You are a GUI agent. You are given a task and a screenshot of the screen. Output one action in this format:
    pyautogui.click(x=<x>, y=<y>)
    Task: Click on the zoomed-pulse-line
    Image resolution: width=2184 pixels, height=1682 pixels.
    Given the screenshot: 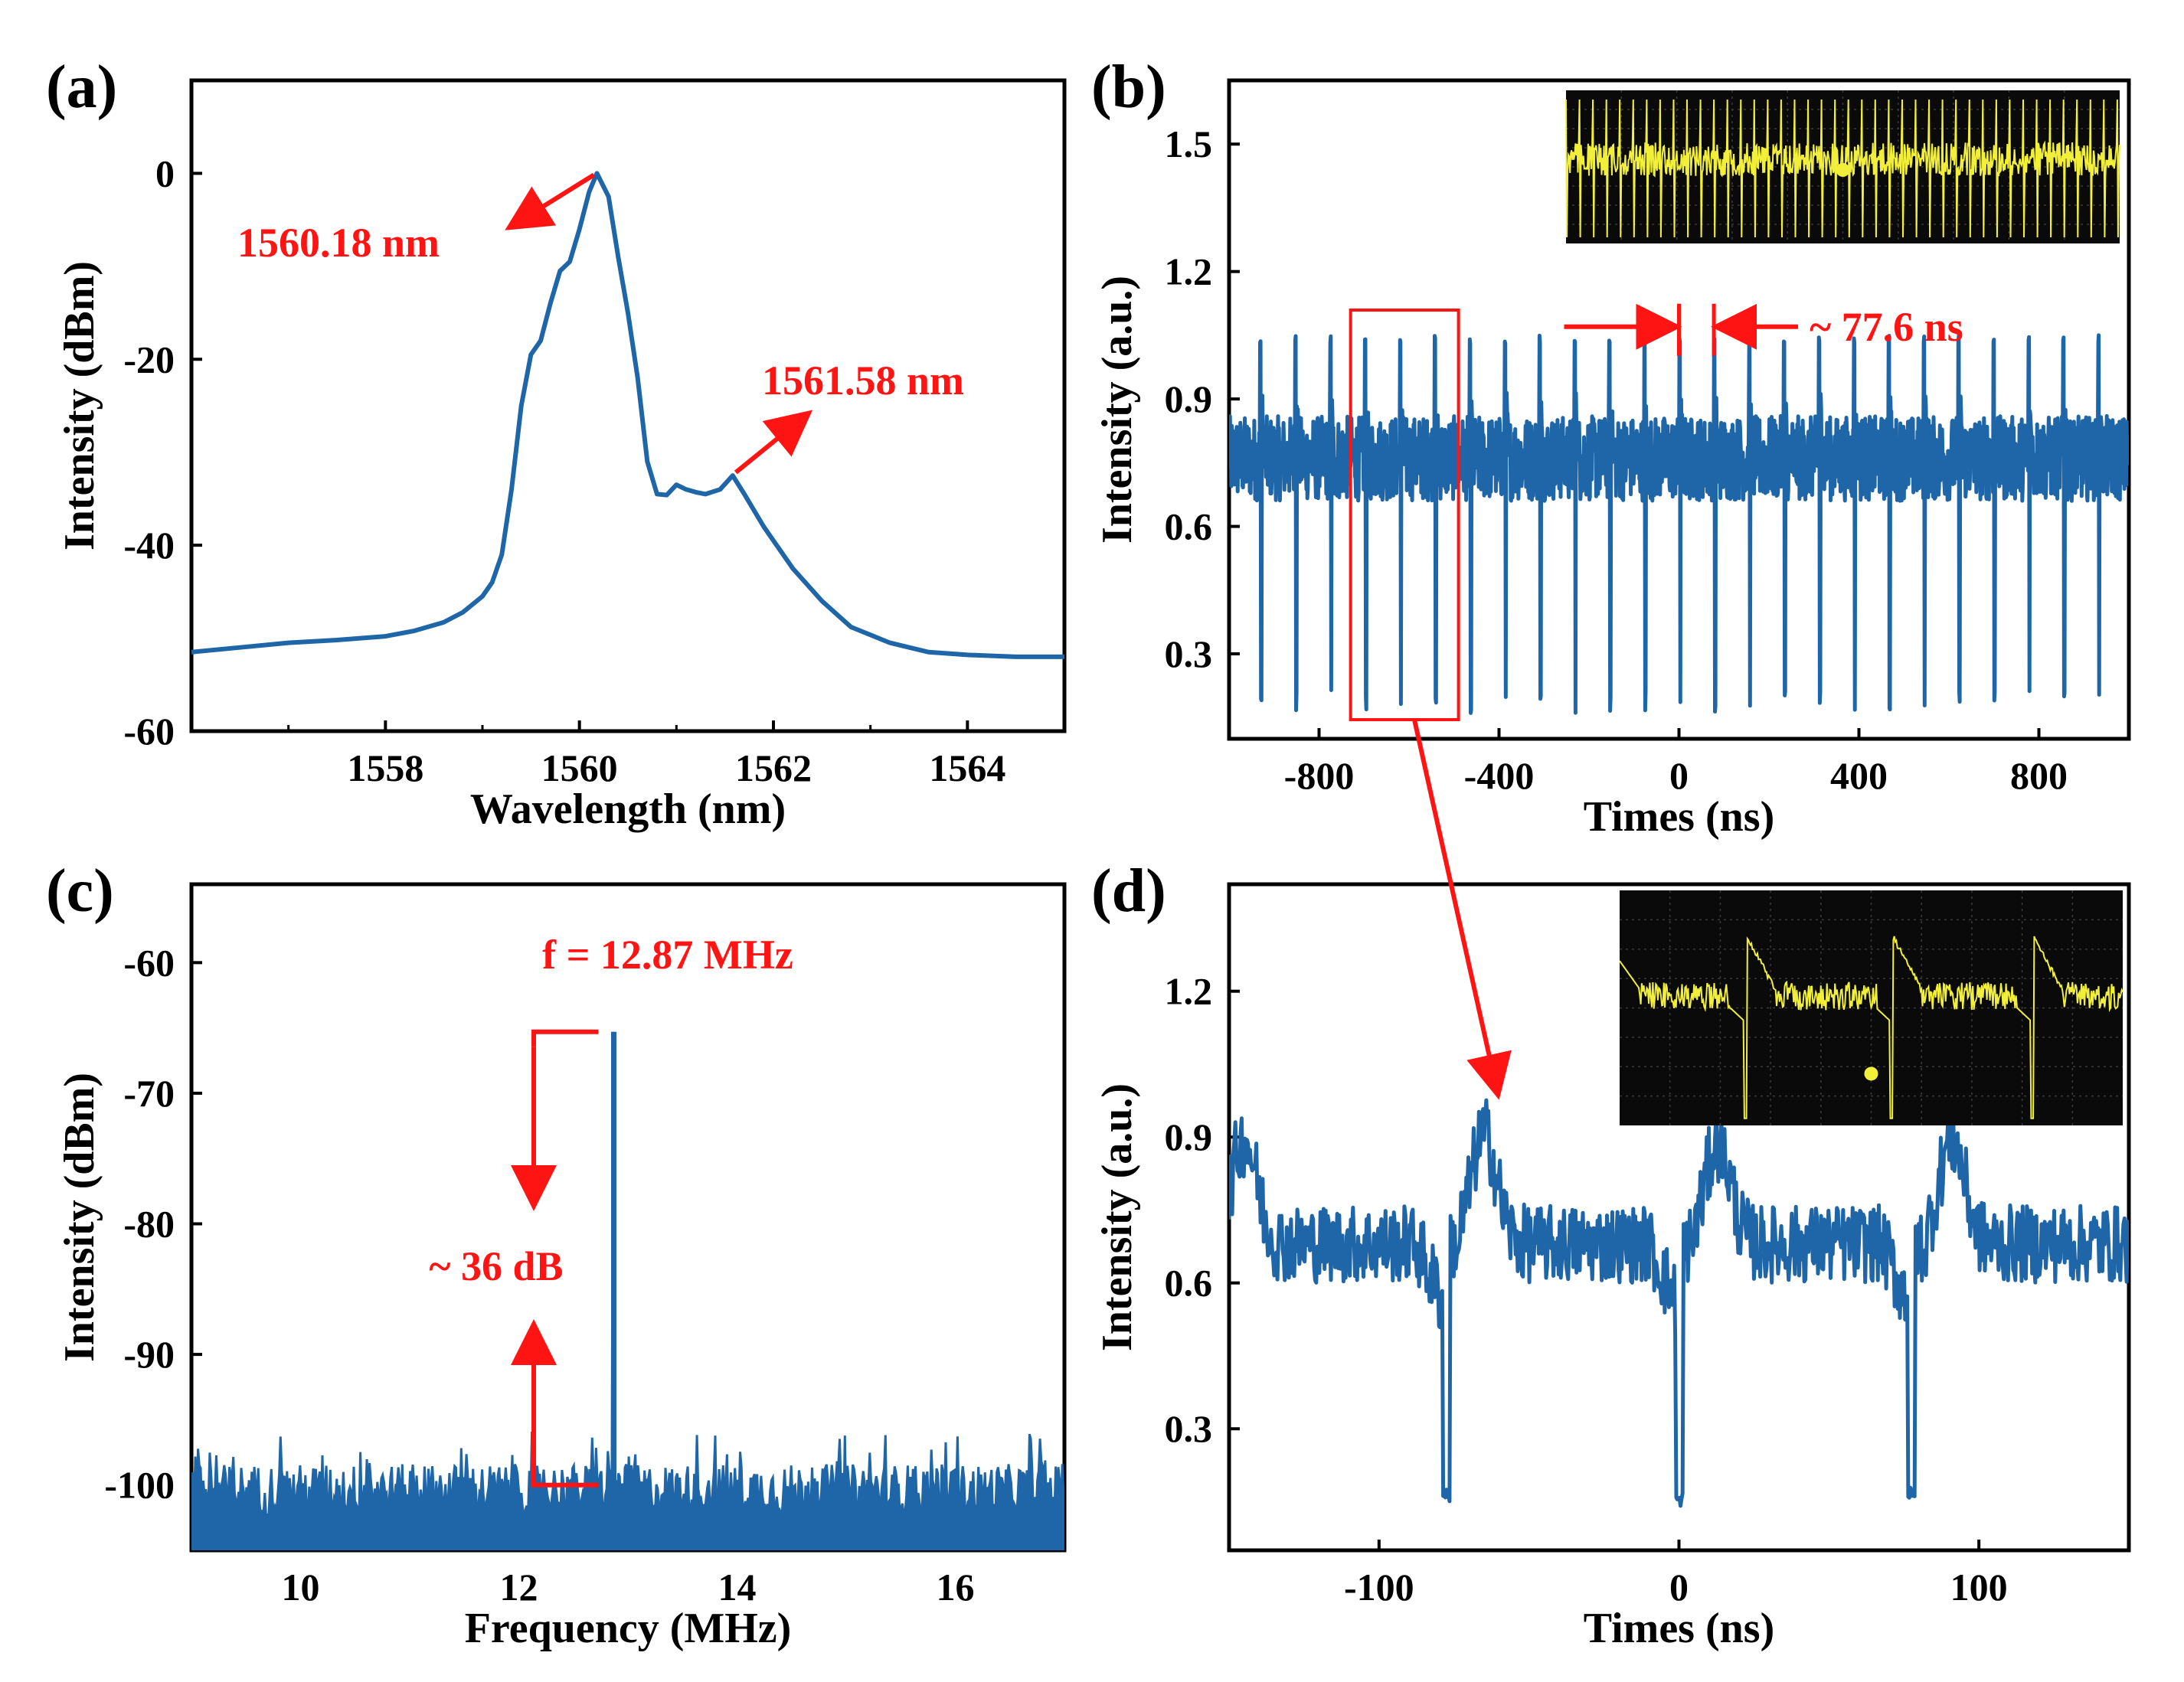 What is the action you would take?
    pyautogui.click(x=1679, y=1303)
    